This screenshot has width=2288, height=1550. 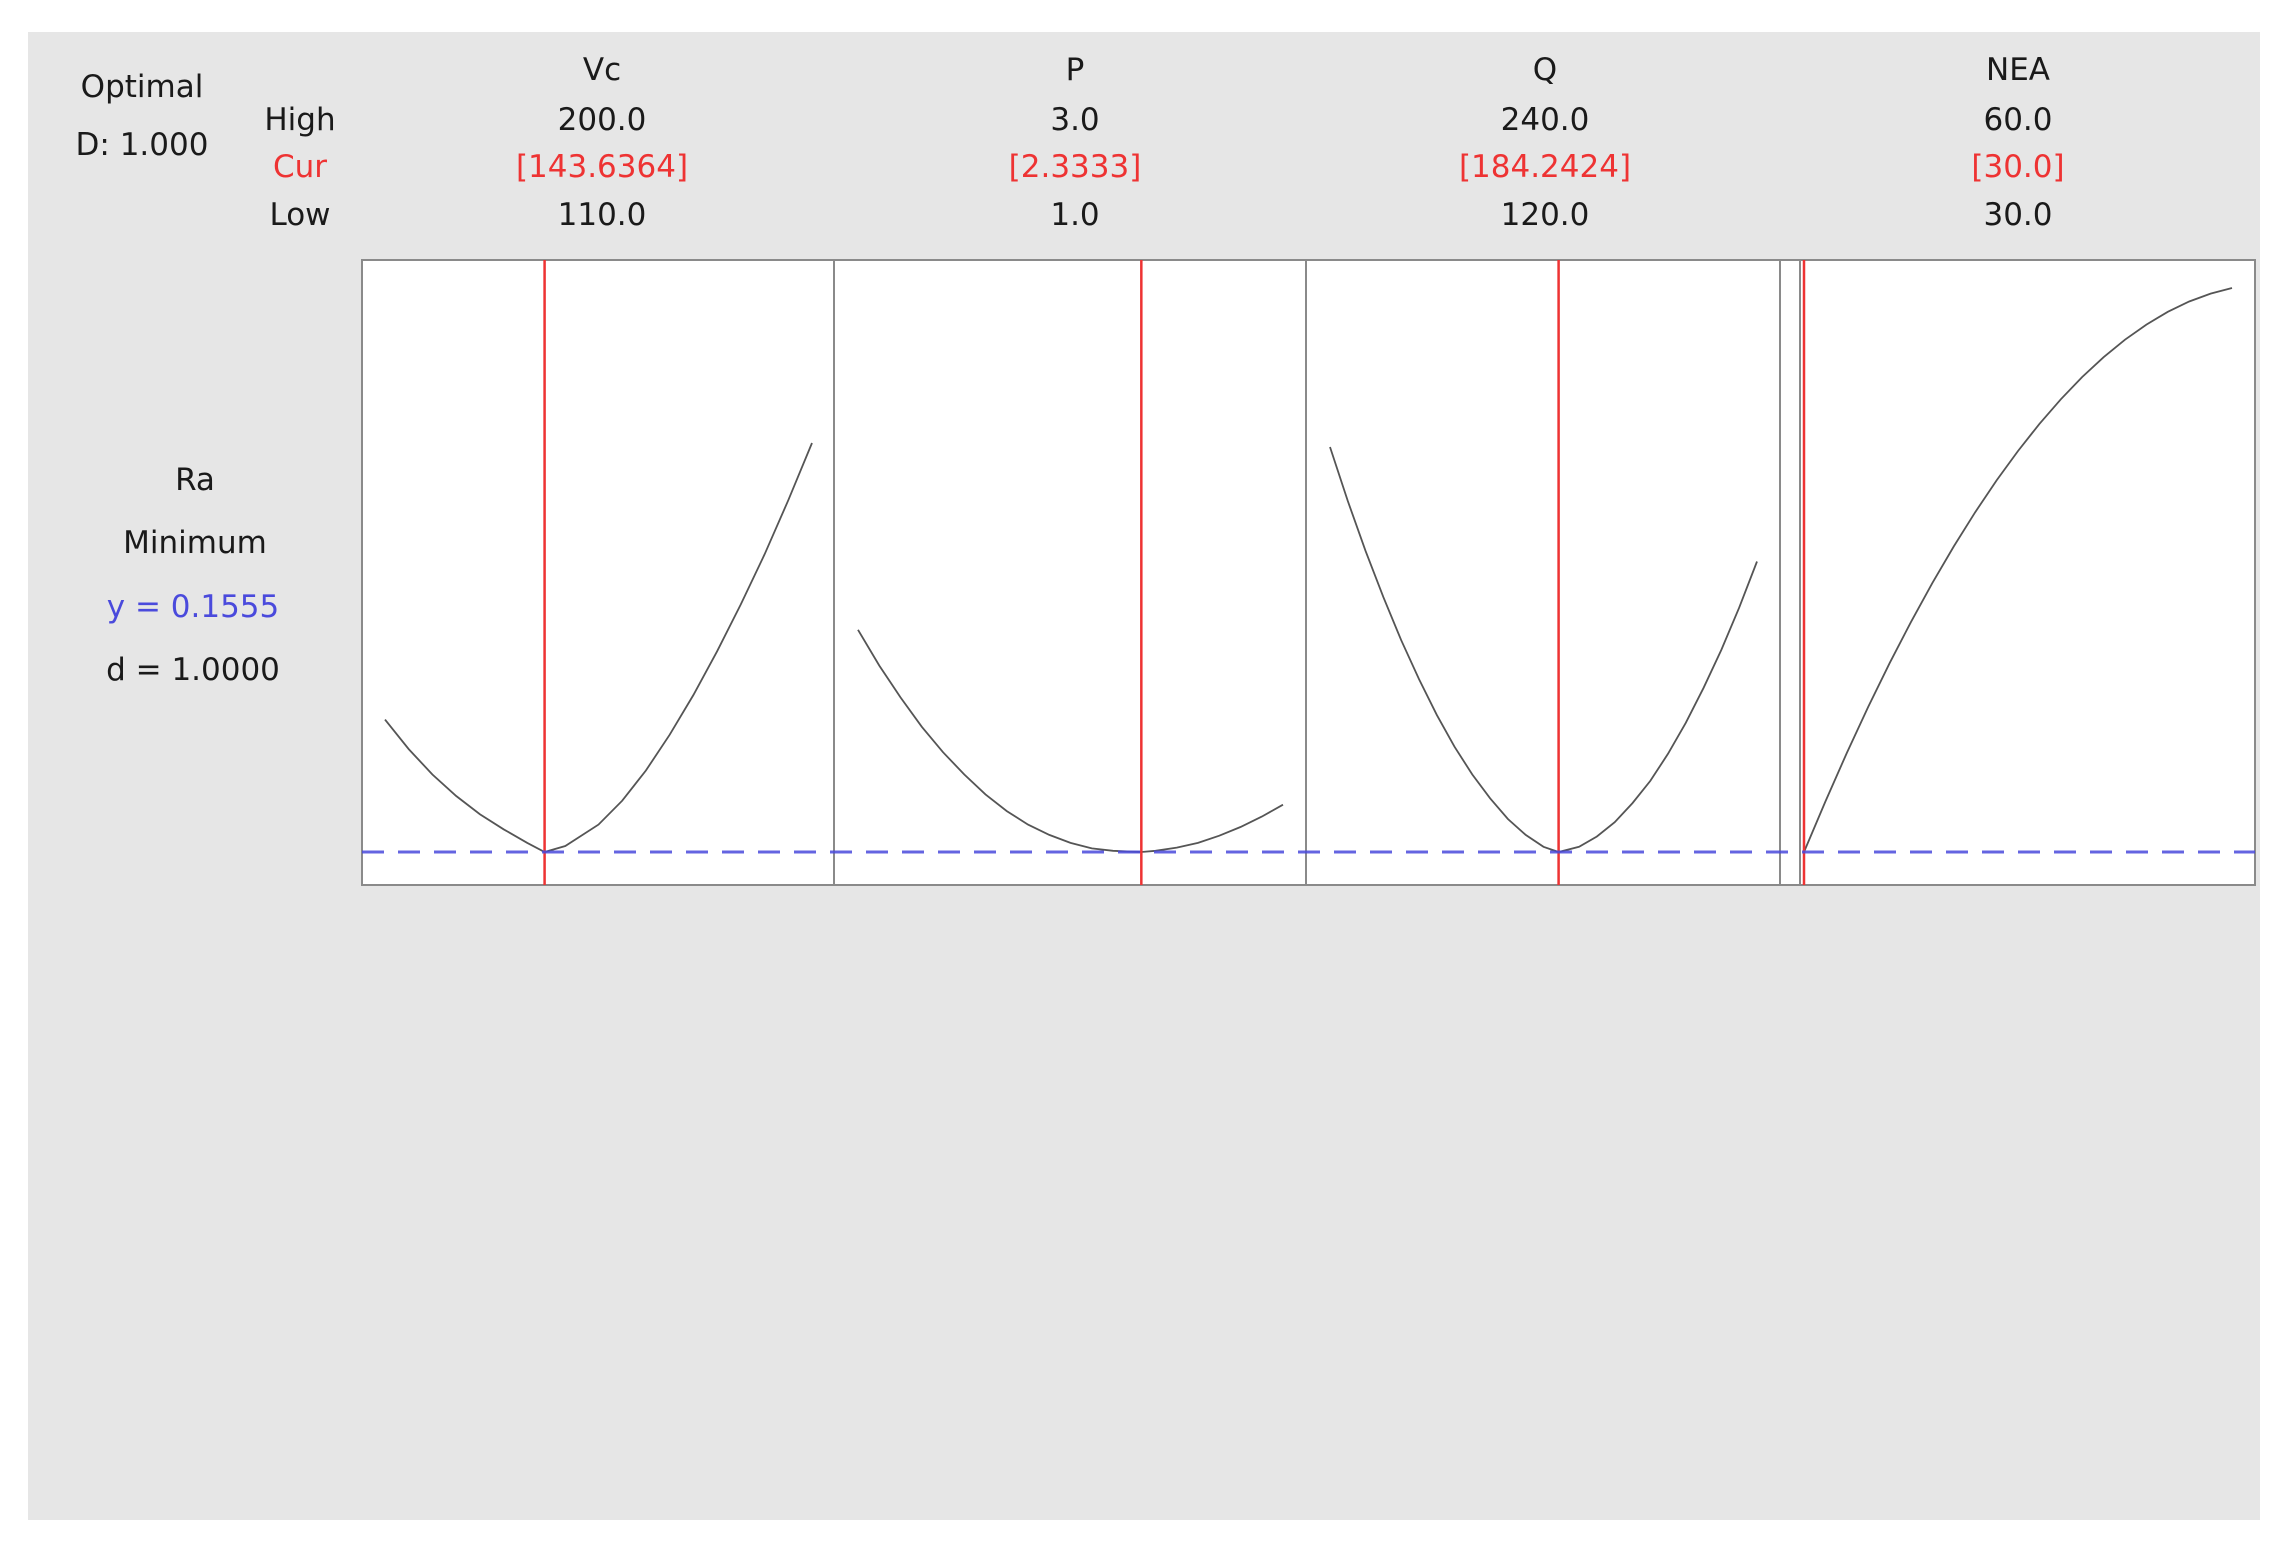 I want to click on factor-high-value: 240.0, so click(x=1545, y=120).